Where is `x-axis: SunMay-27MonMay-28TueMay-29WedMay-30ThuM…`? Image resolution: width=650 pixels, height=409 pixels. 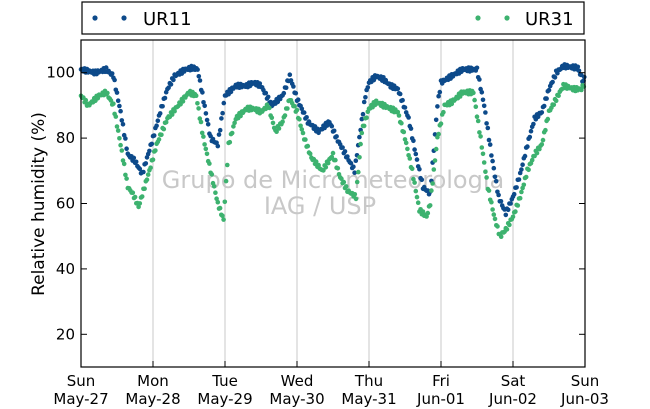 x-axis: SunMay-27MonMay-28TueMay-29WedMay-30ThuM… is located at coordinates (331, 384).